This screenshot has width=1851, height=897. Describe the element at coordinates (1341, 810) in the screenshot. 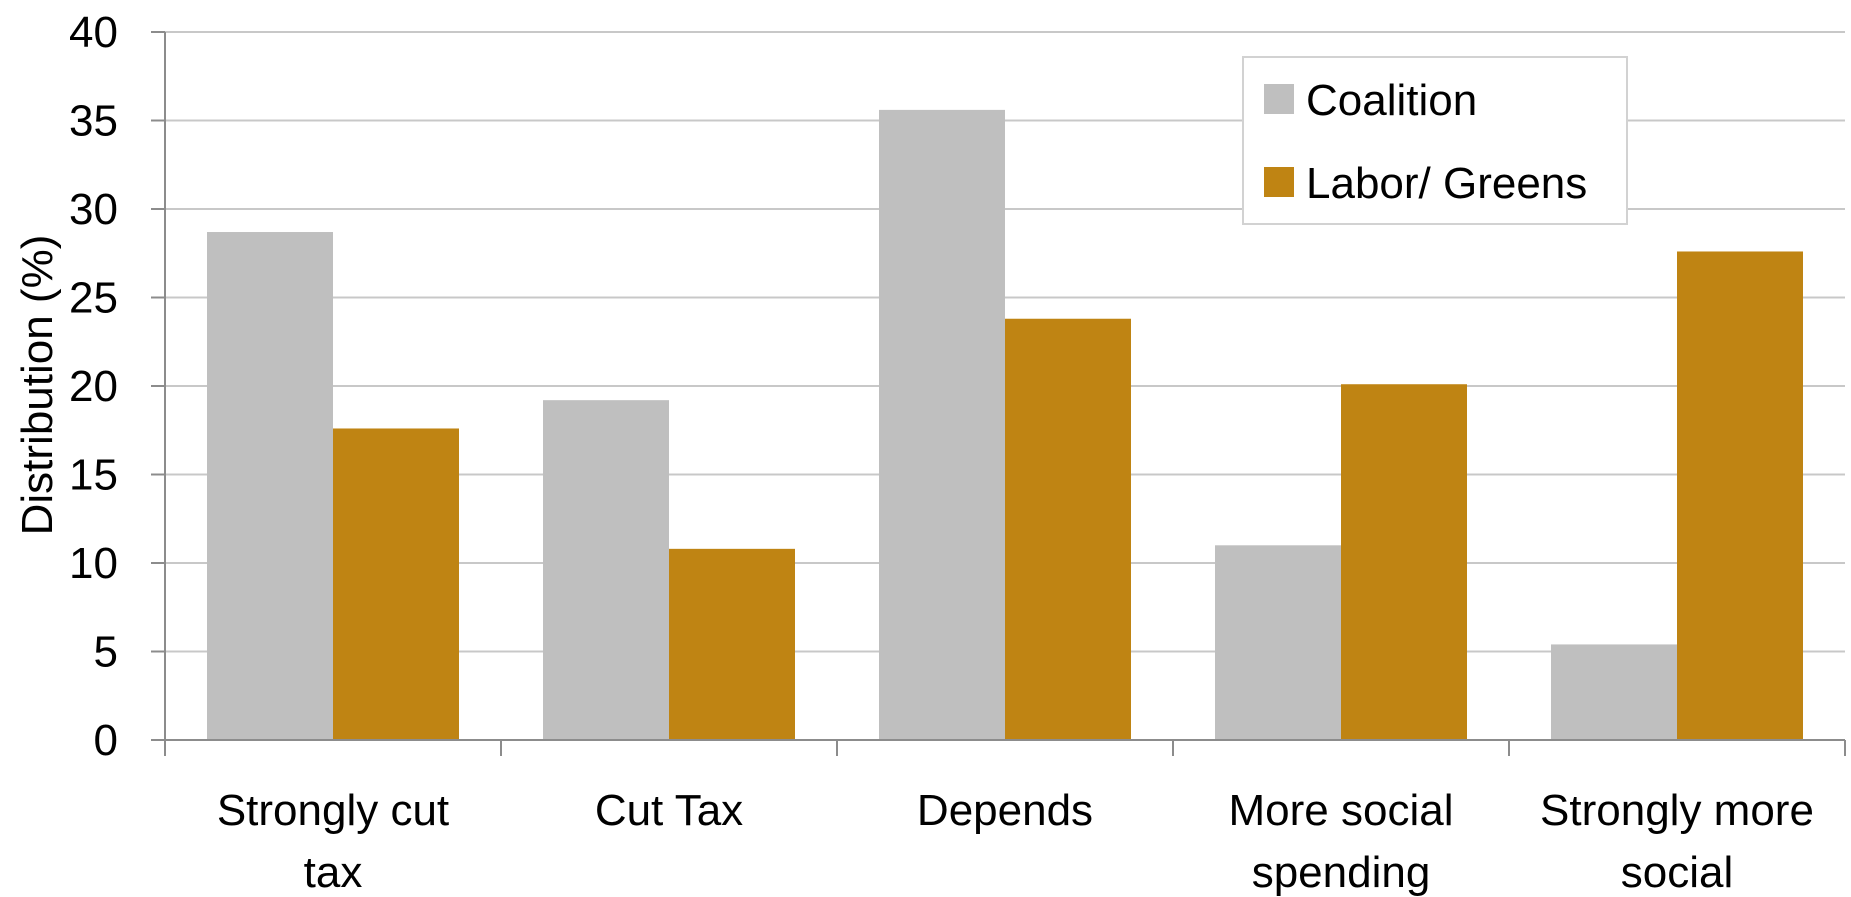

I see `x-category-label: More social` at that location.